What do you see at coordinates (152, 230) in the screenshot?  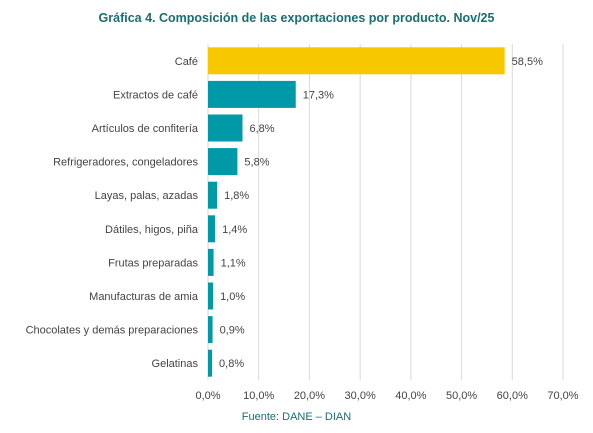 I see `category-label: Dátiles, higos, piña` at bounding box center [152, 230].